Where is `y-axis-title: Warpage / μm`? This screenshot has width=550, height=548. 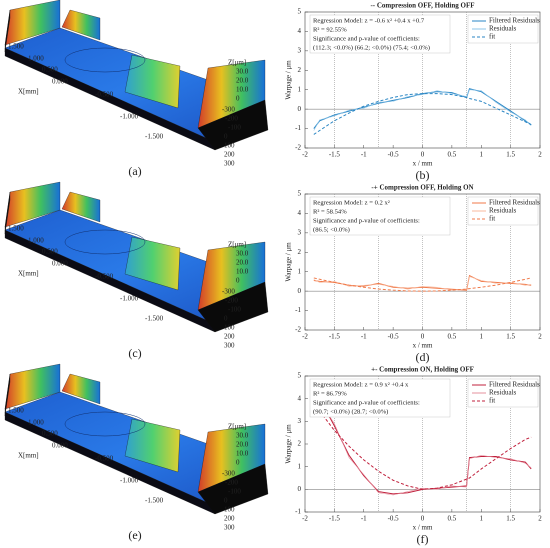
y-axis-title: Warpage / μm is located at coordinates (289, 262).